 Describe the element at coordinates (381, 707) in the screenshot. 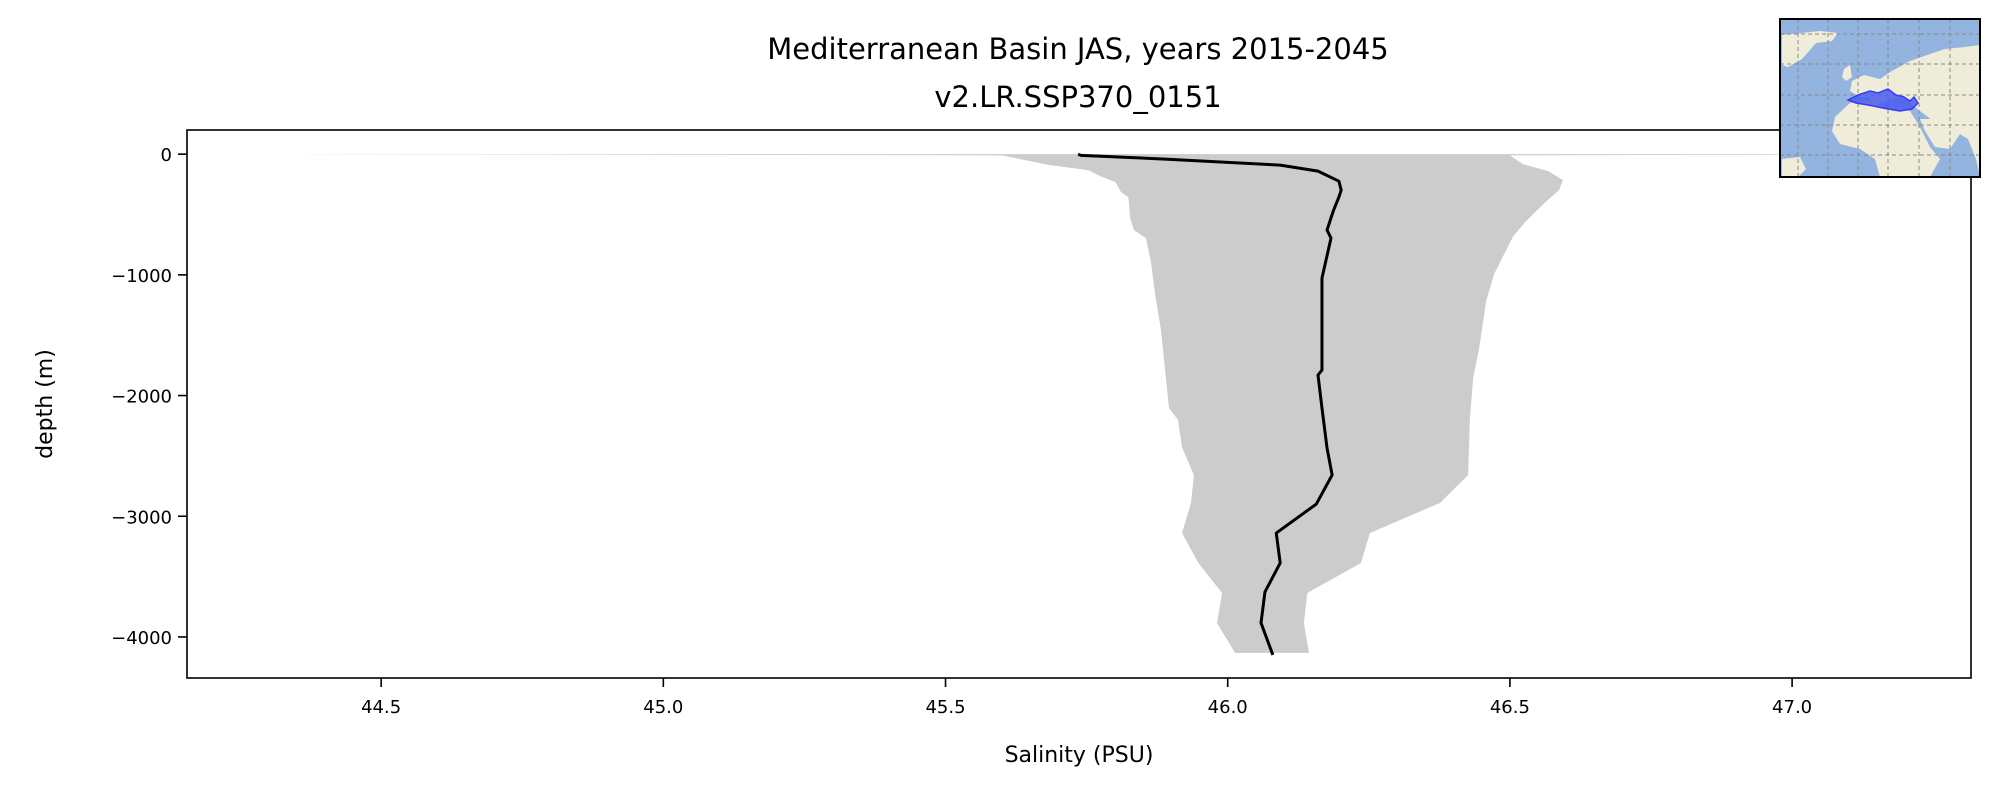

I see `x-tick-label: 44.5` at that location.